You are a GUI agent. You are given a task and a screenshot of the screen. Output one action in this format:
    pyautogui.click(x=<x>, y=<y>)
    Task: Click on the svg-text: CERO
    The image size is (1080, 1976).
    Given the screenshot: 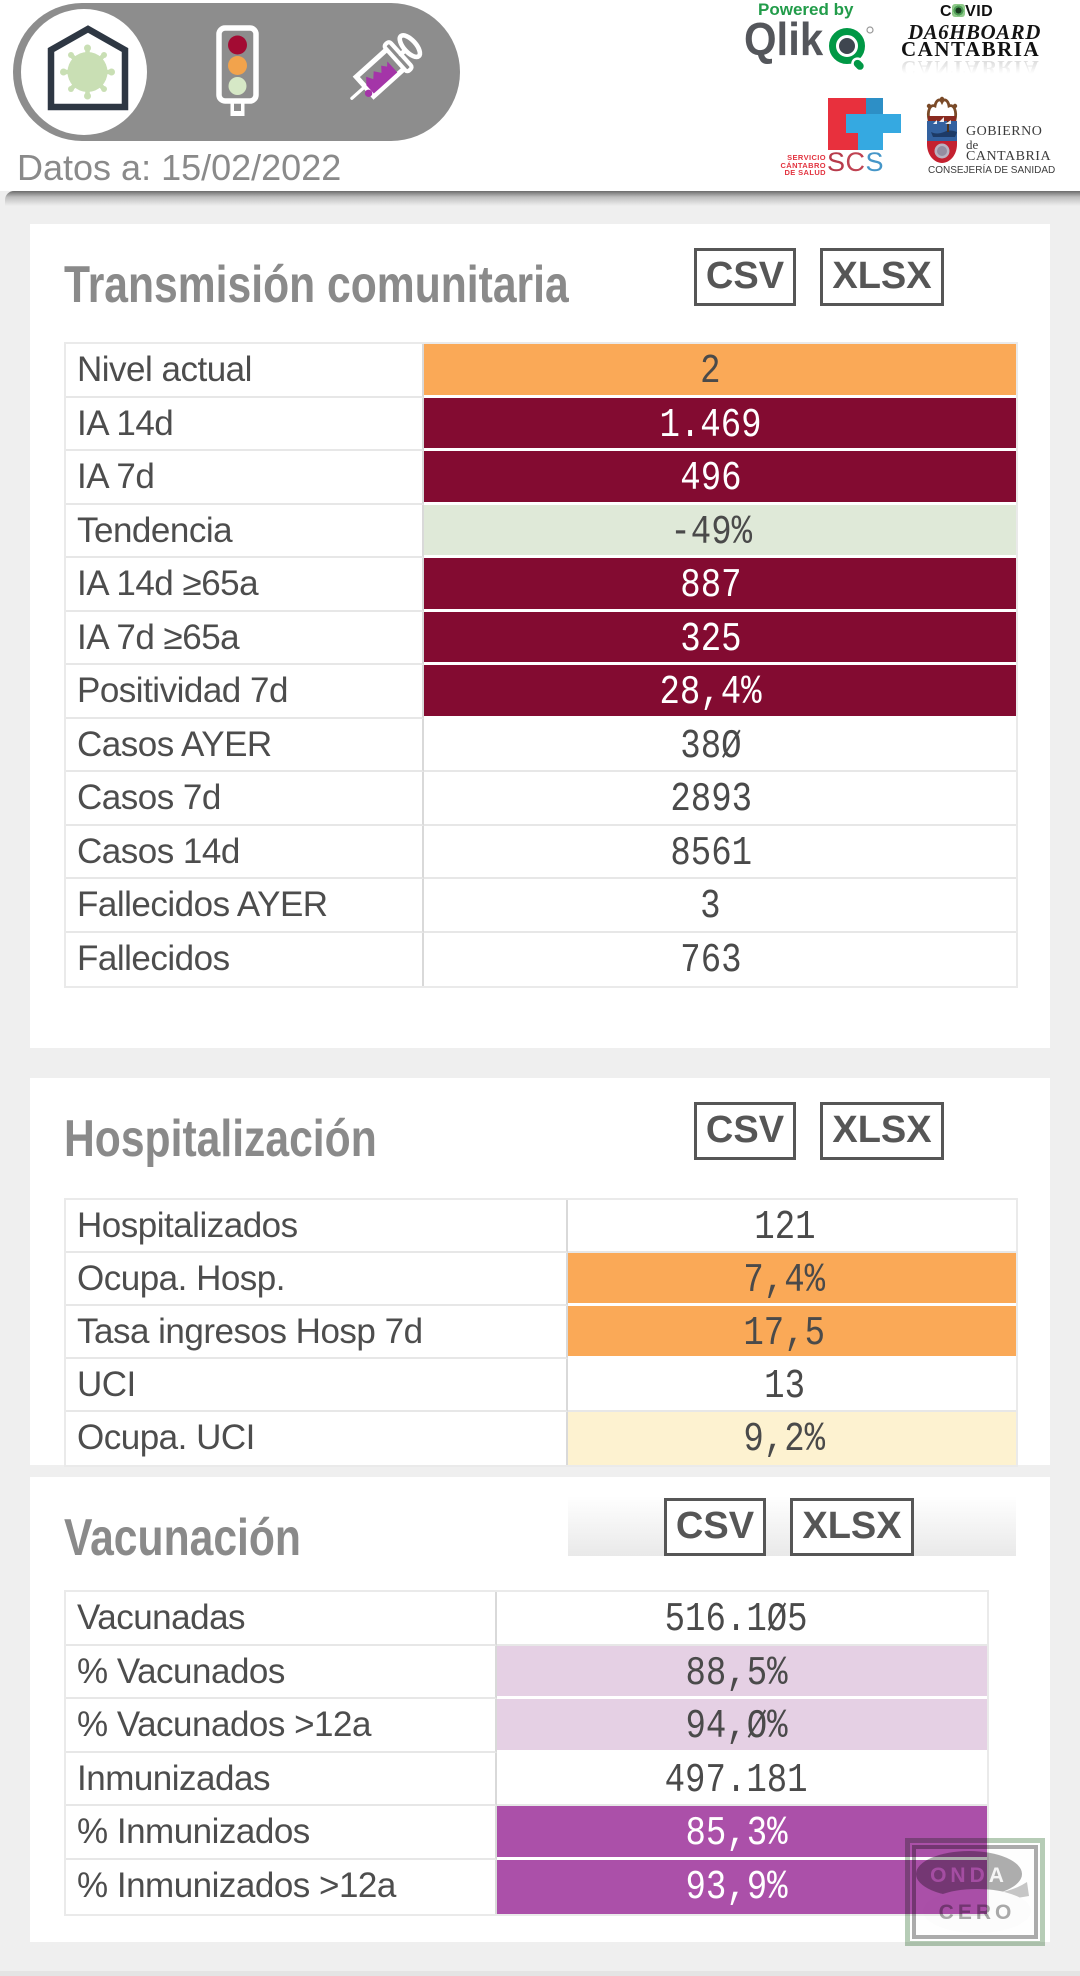 What is the action you would take?
    pyautogui.click(x=977, y=1912)
    